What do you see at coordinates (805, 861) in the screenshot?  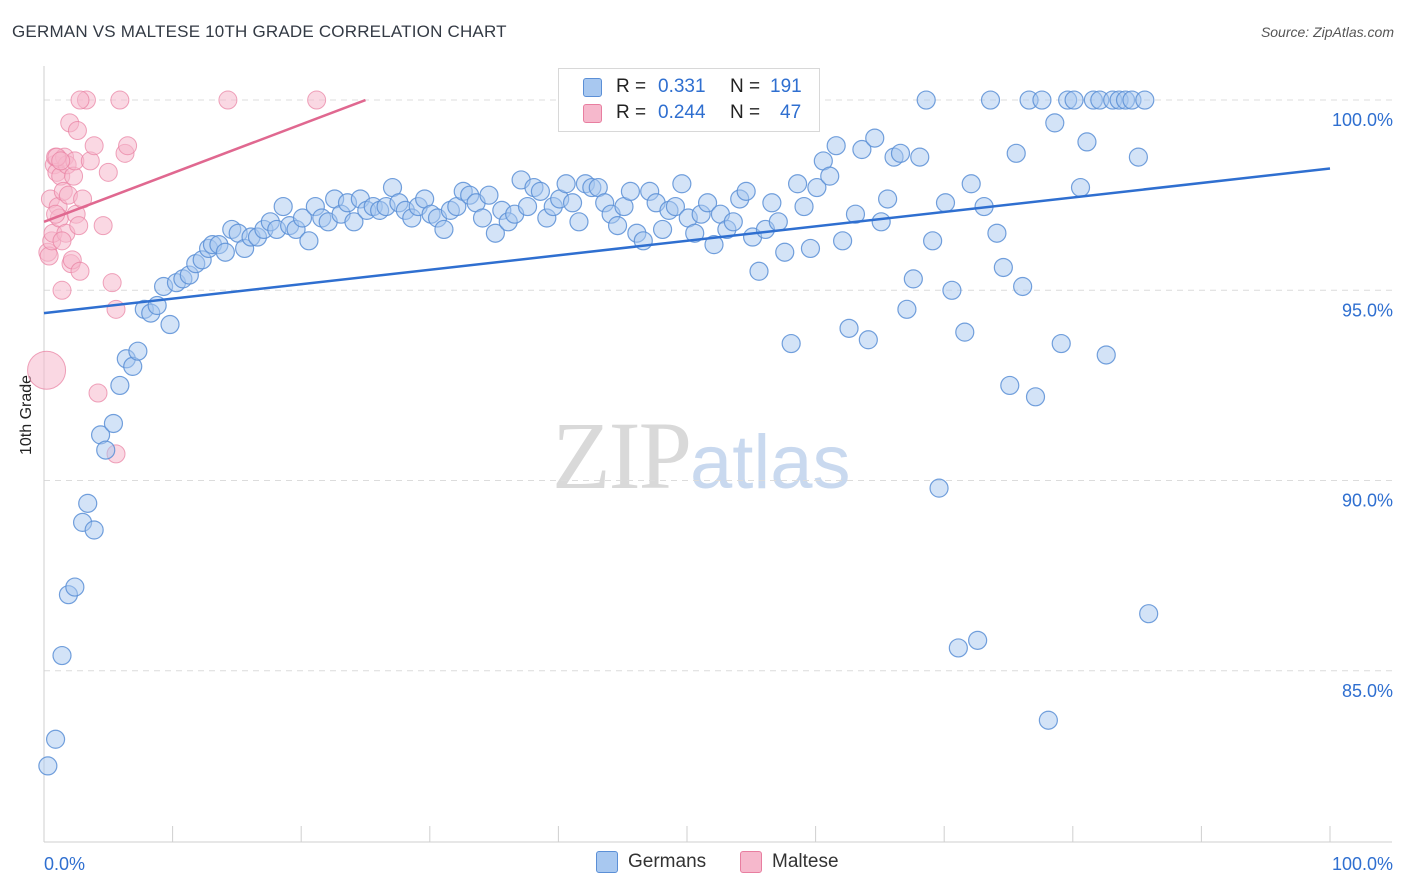 I see `legend-label: Maltese` at bounding box center [805, 861].